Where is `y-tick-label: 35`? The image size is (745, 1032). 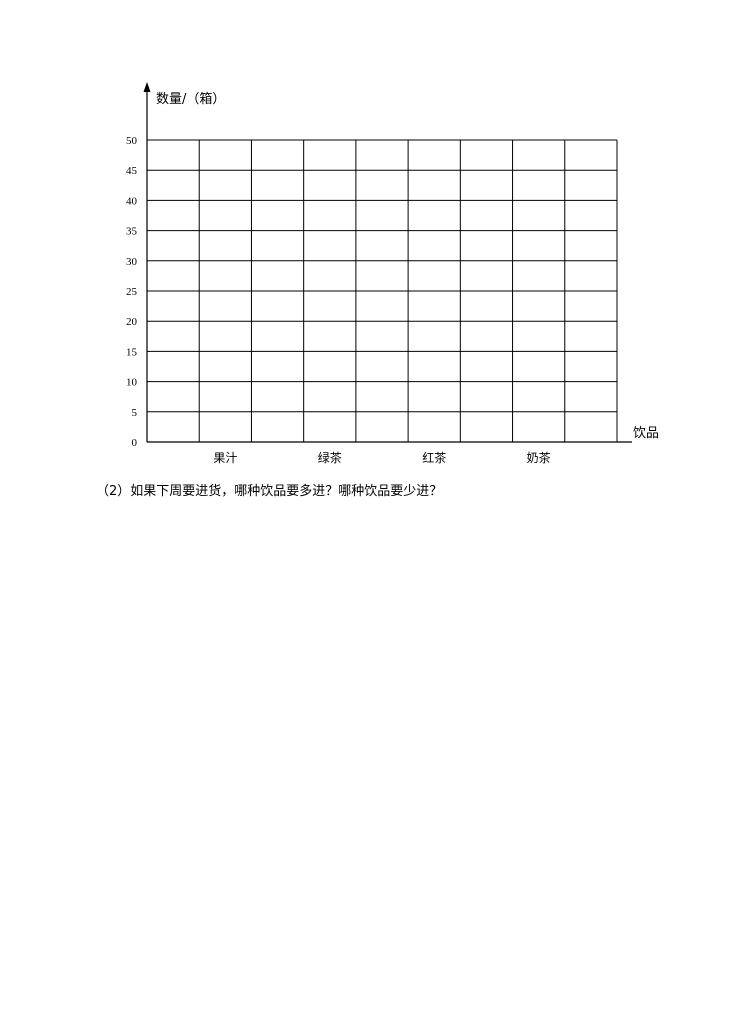
y-tick-label: 35 is located at coordinates (132, 232).